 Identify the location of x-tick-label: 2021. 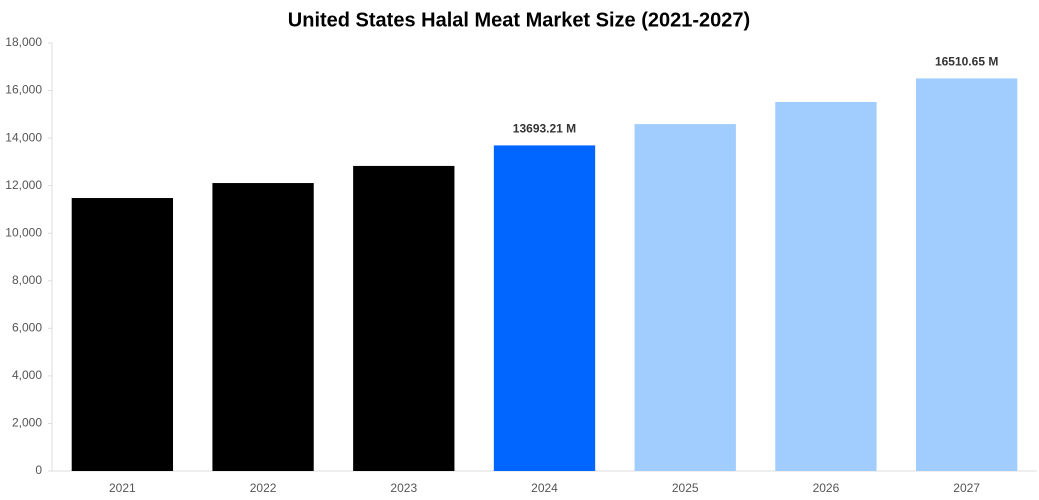
(122, 488).